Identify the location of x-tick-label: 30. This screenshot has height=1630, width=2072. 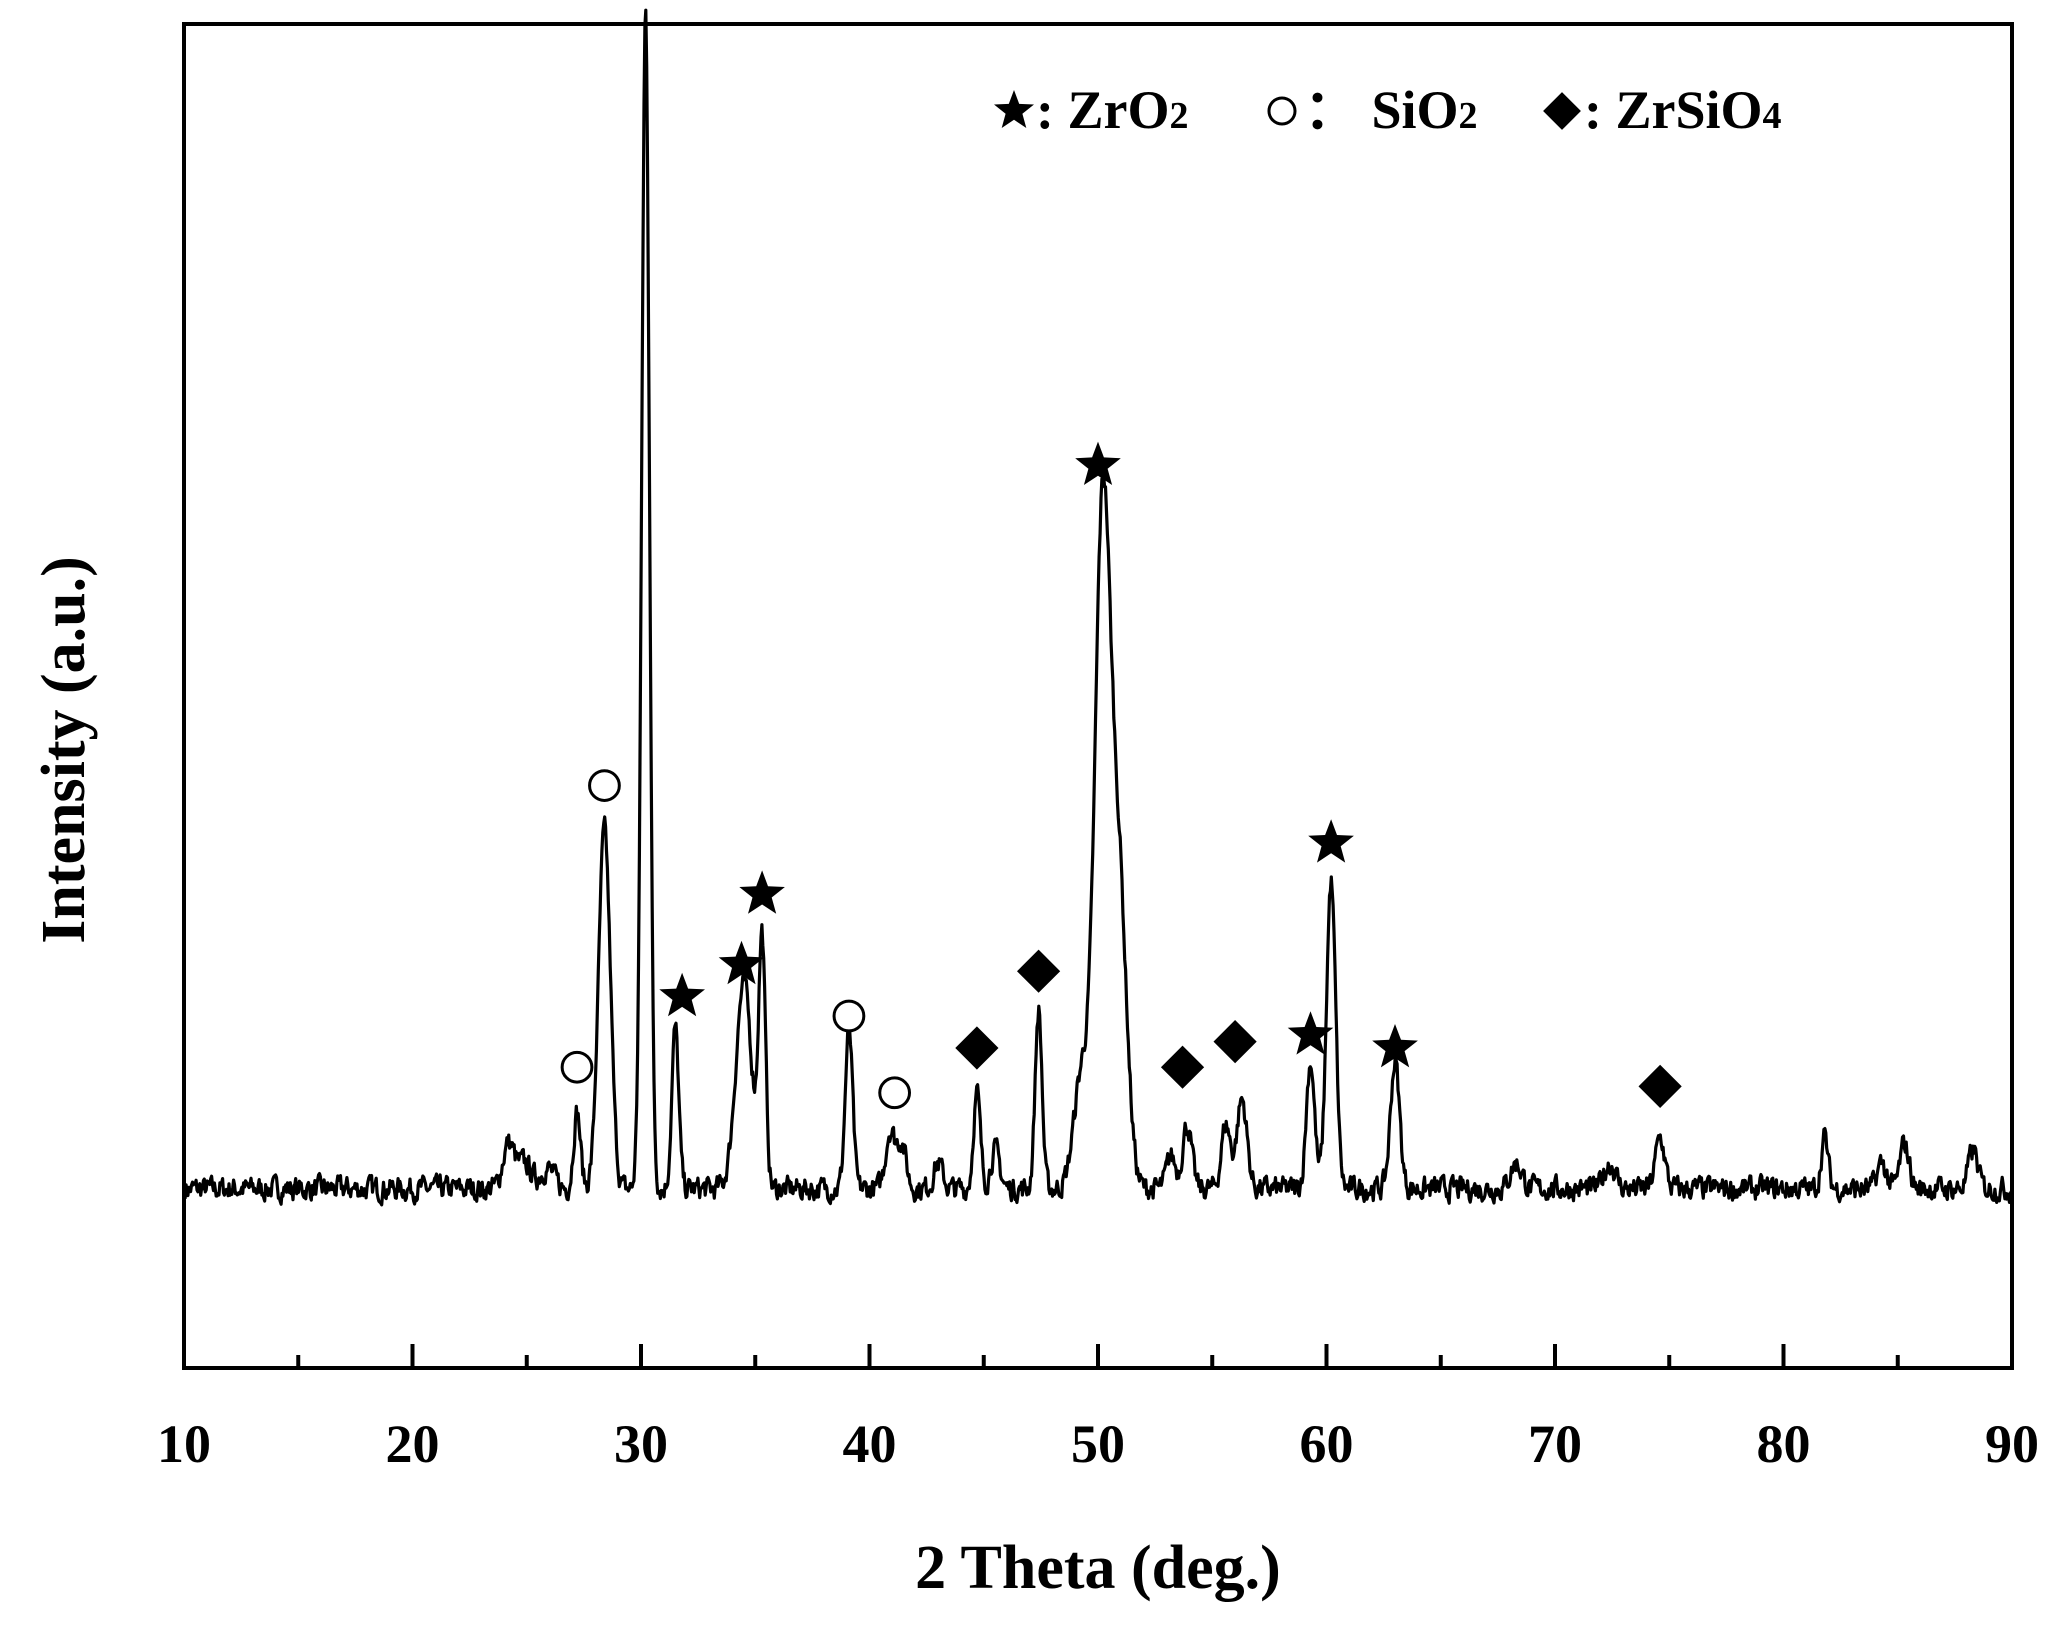
(641, 1444).